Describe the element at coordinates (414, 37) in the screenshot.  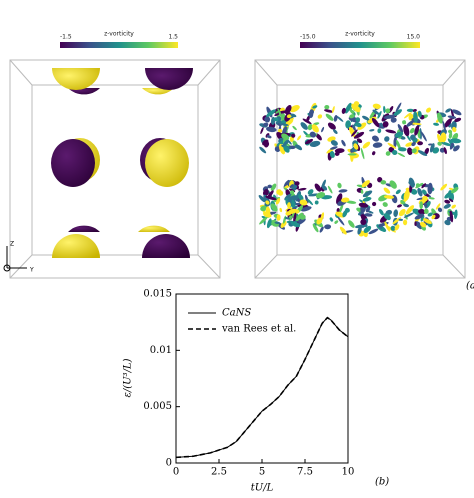
I see `colorbar-max: 15.0` at that location.